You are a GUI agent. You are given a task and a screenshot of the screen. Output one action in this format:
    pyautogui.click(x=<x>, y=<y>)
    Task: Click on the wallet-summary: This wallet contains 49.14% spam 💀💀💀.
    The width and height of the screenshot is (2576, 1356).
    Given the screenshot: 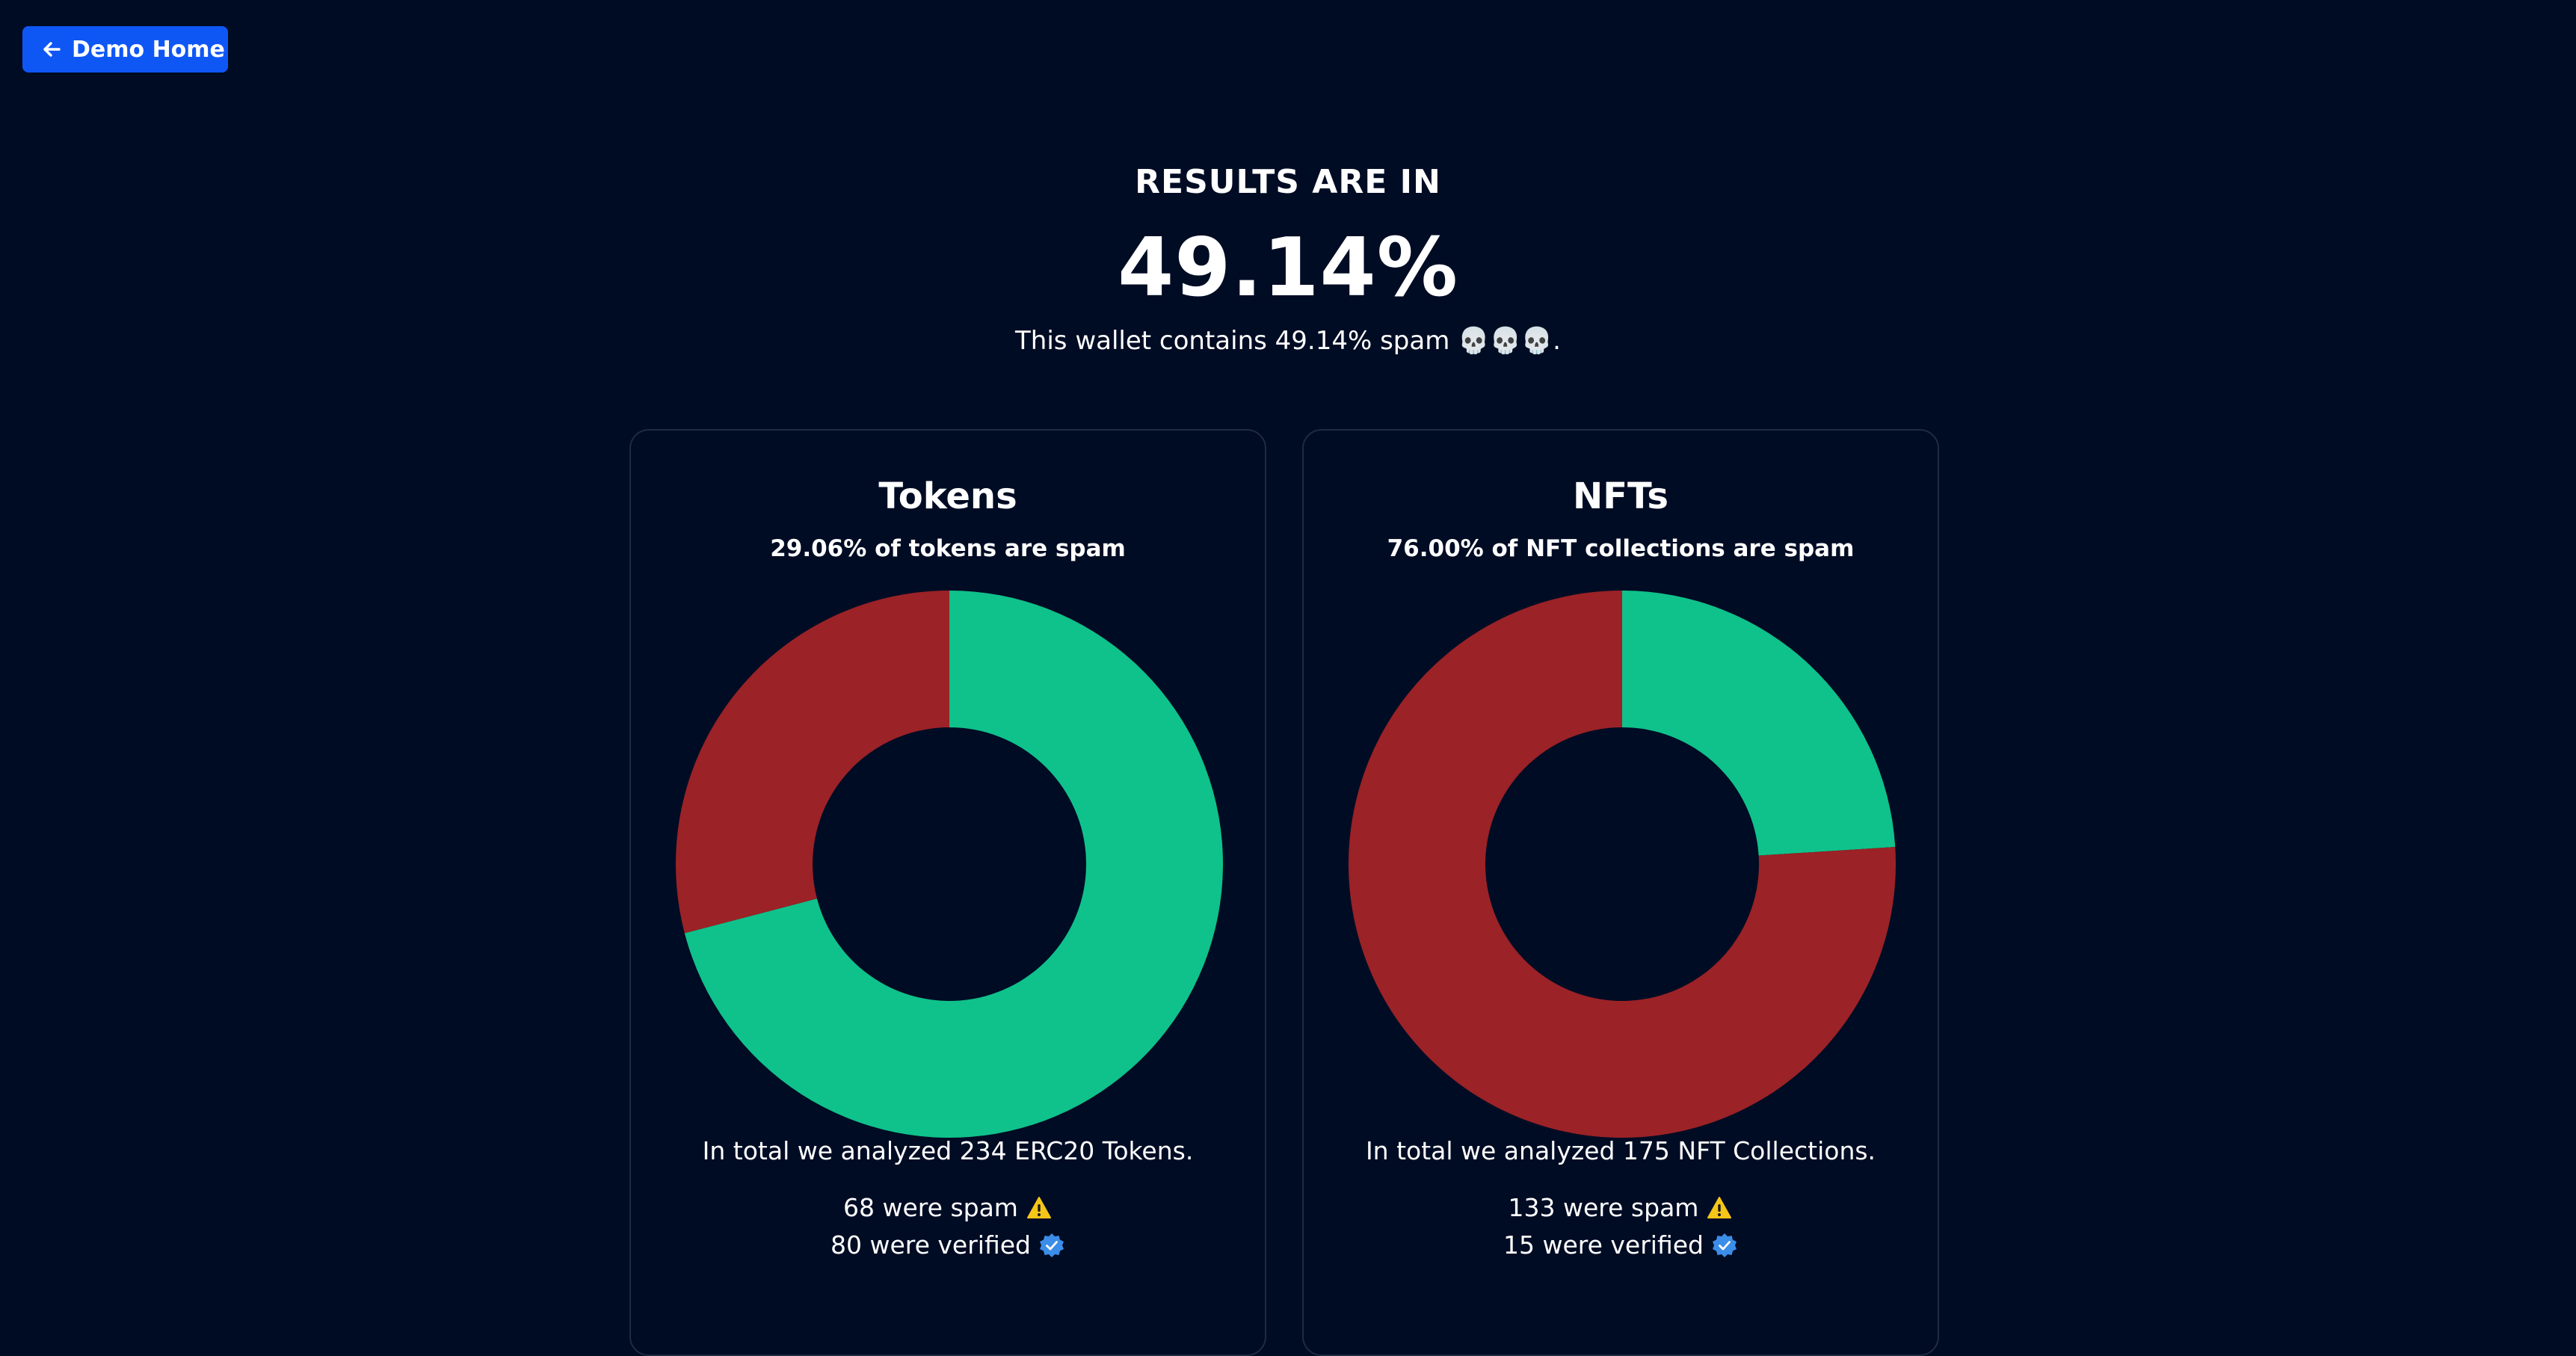 What is the action you would take?
    pyautogui.click(x=1288, y=341)
    